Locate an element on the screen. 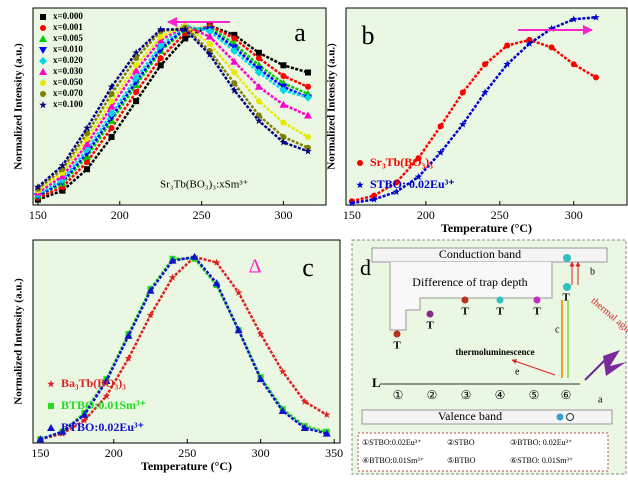  band-electron is located at coordinates (567, 258).